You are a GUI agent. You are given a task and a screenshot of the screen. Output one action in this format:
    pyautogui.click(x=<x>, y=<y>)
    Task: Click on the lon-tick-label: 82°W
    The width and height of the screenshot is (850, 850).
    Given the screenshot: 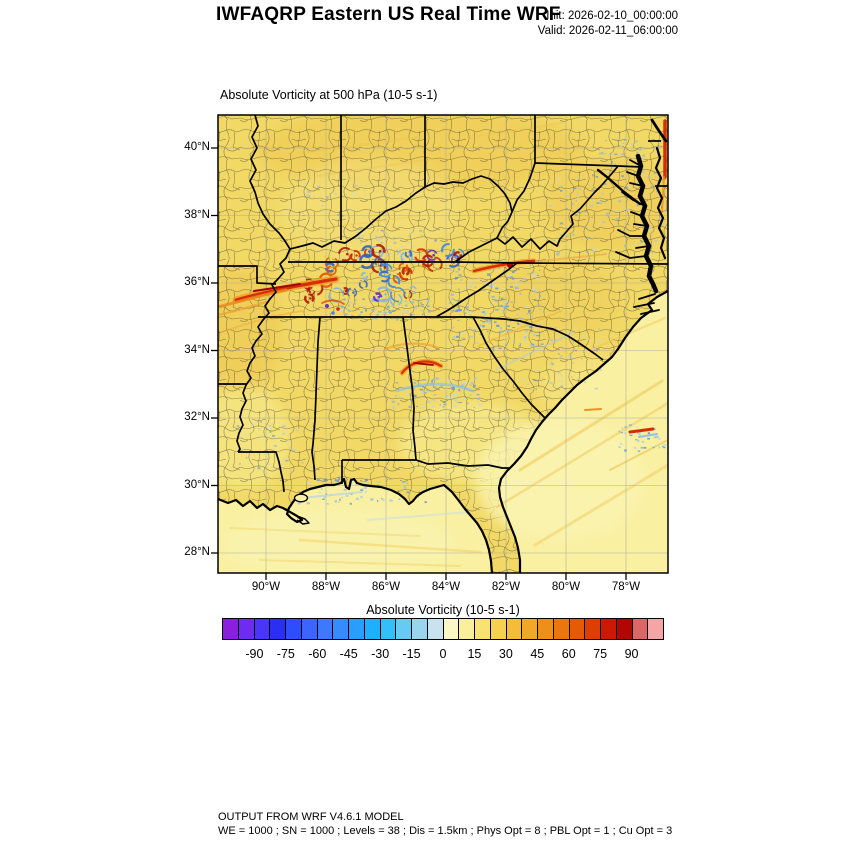 What is the action you would take?
    pyautogui.click(x=506, y=587)
    